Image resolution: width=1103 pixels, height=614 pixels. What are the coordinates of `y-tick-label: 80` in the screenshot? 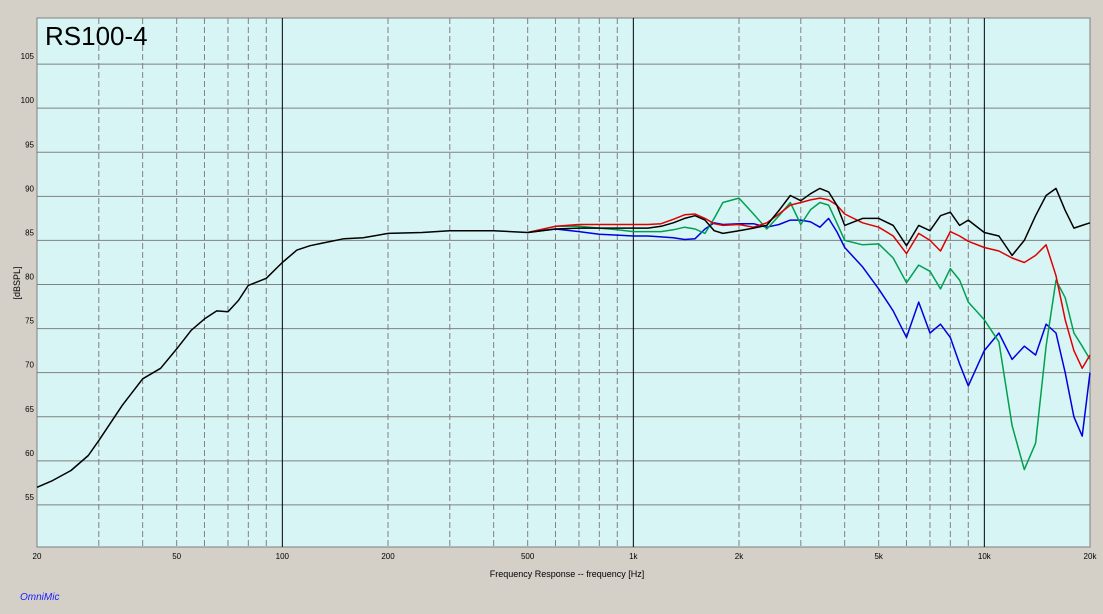 It's located at (29, 277).